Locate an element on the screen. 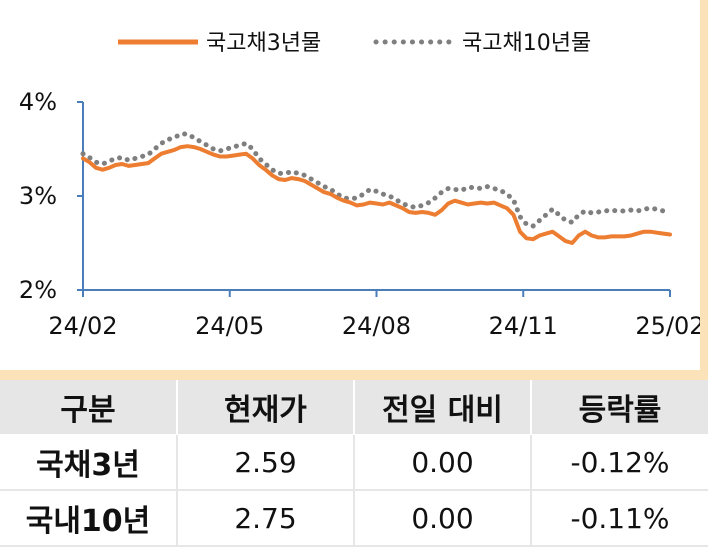  x-tick-label: 24/02 is located at coordinates (82, 326).